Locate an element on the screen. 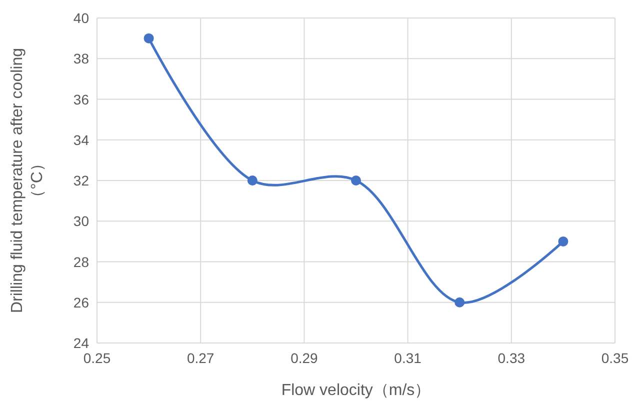  x-tick-label: 0.25 is located at coordinates (97, 358).